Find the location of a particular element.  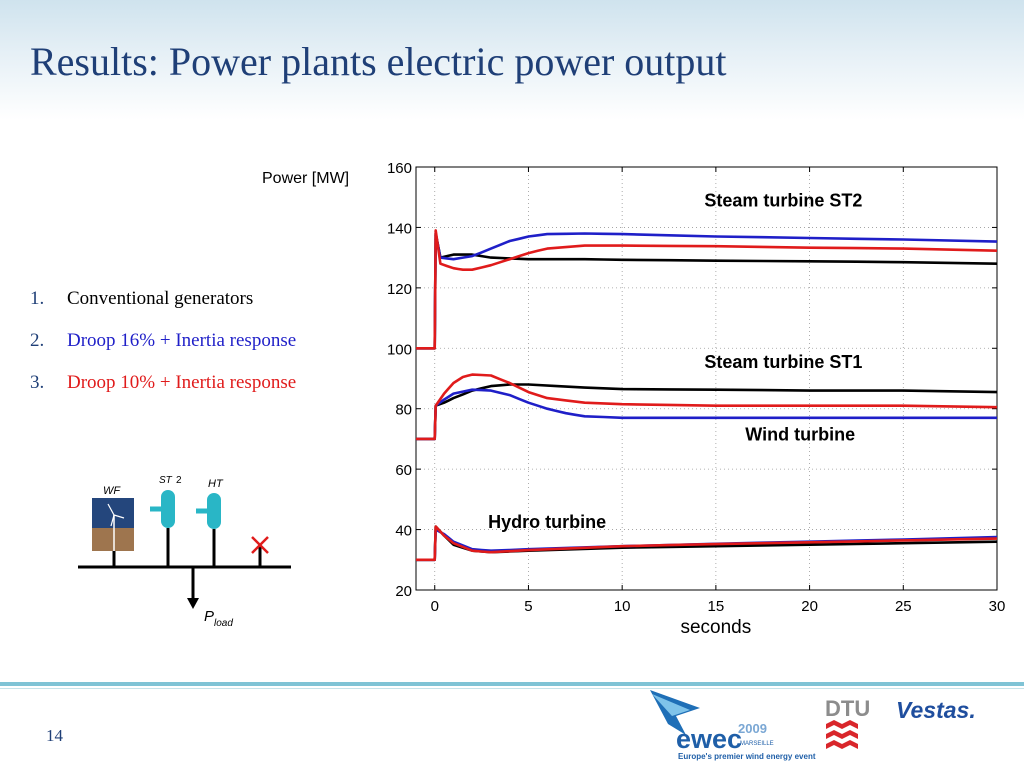

st-label: ST is located at coordinates (166, 480).